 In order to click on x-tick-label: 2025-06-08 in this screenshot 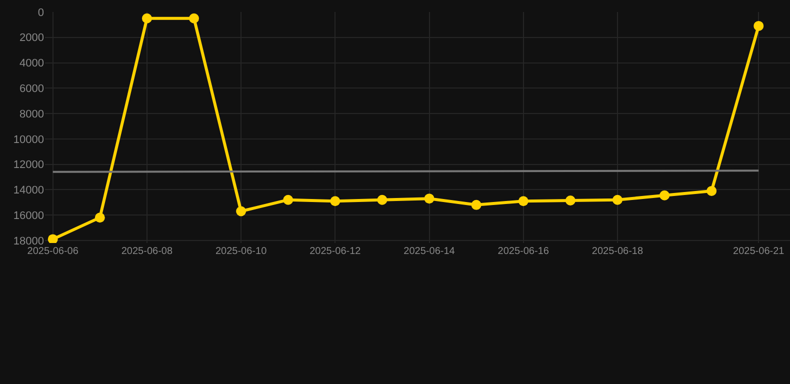, I will do `click(147, 251)`.